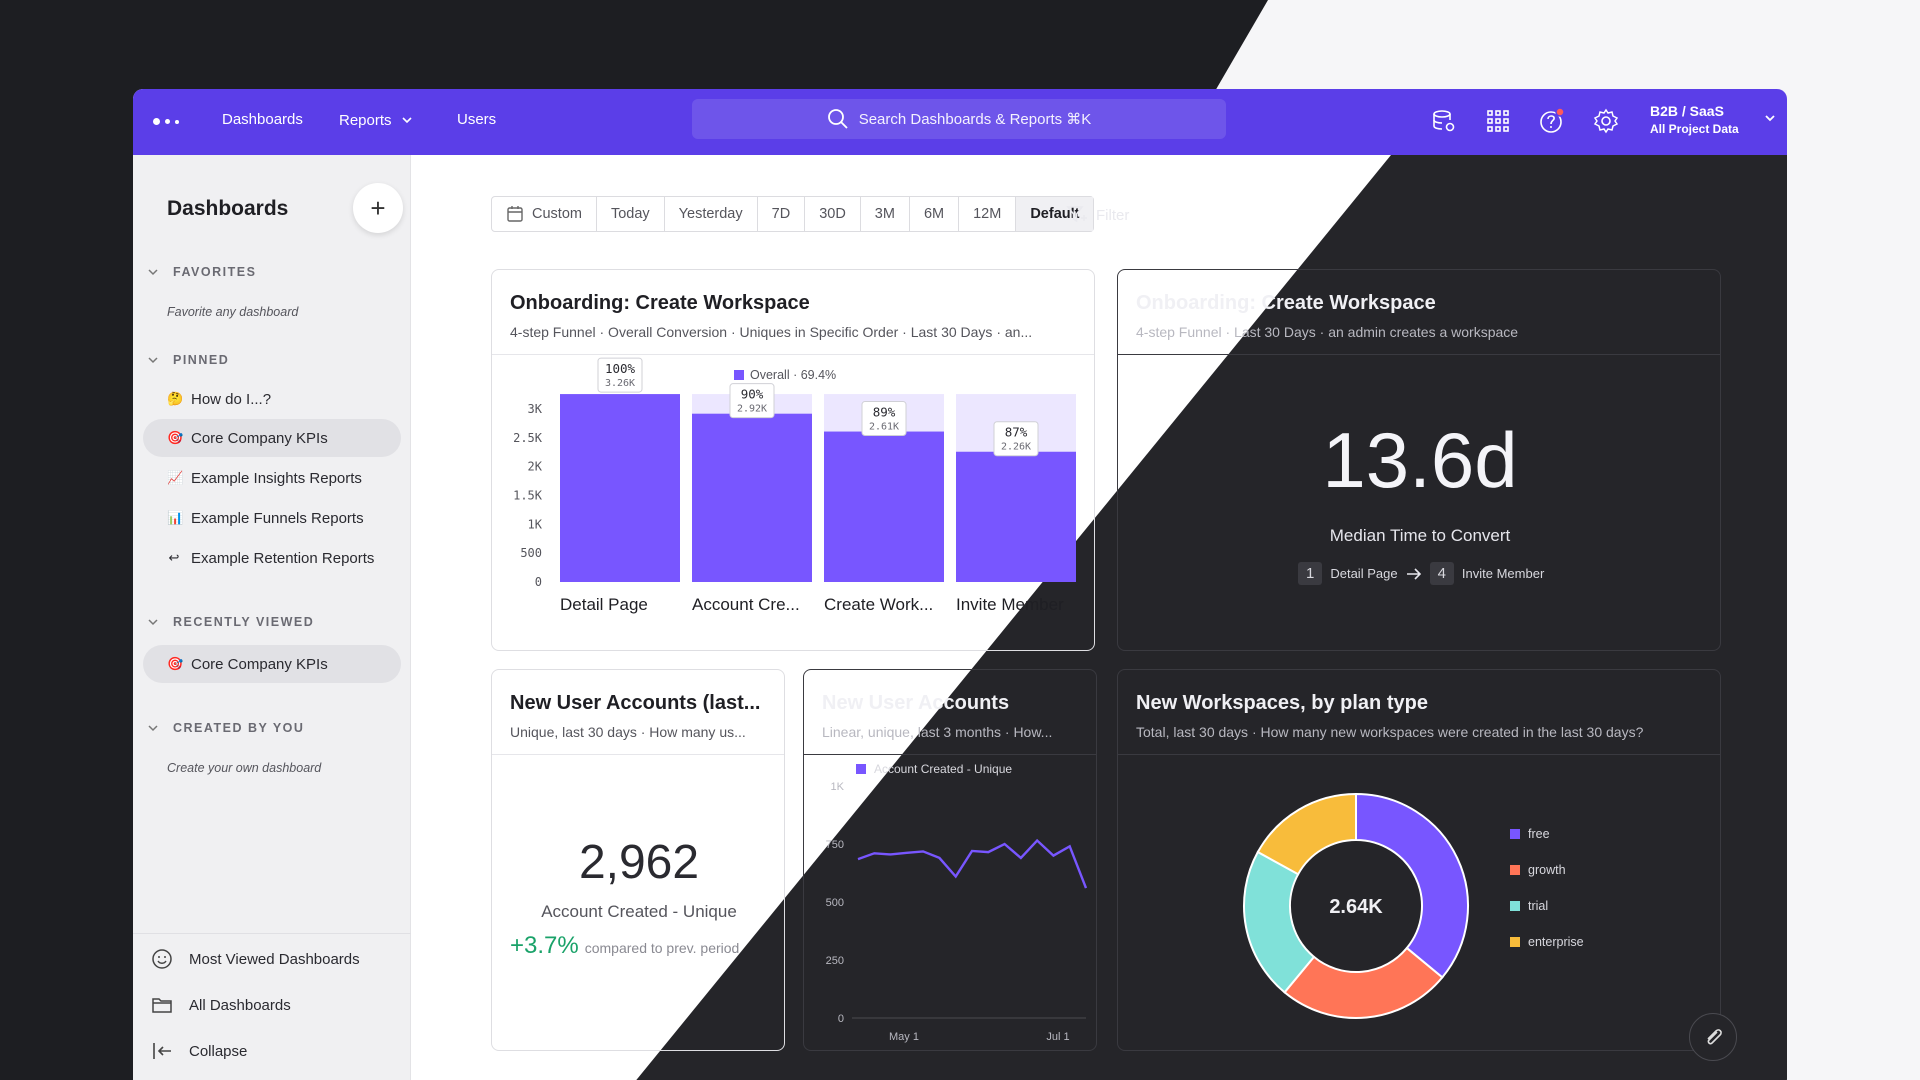 The width and height of the screenshot is (1920, 1080). Describe the element at coordinates (660, 303) in the screenshot. I see `card-title: Onboarding: Create Workspace` at that location.